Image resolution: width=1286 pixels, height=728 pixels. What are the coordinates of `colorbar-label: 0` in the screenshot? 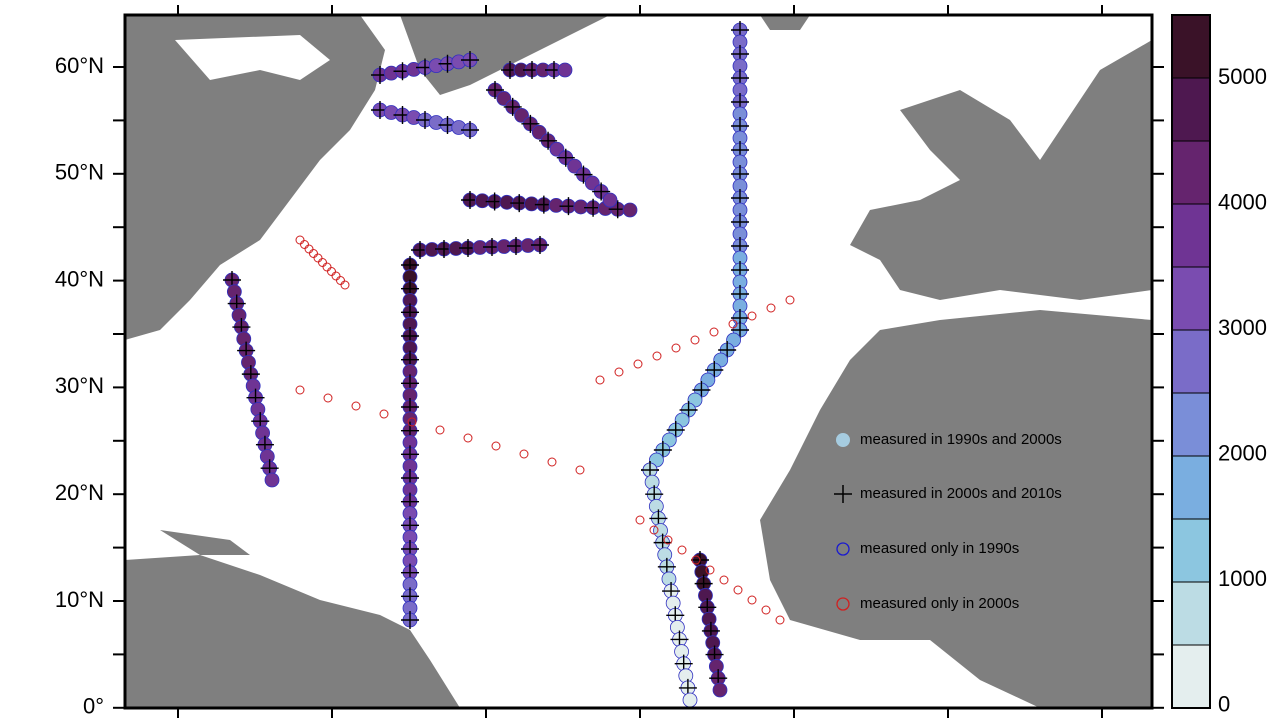 It's located at (1224, 703).